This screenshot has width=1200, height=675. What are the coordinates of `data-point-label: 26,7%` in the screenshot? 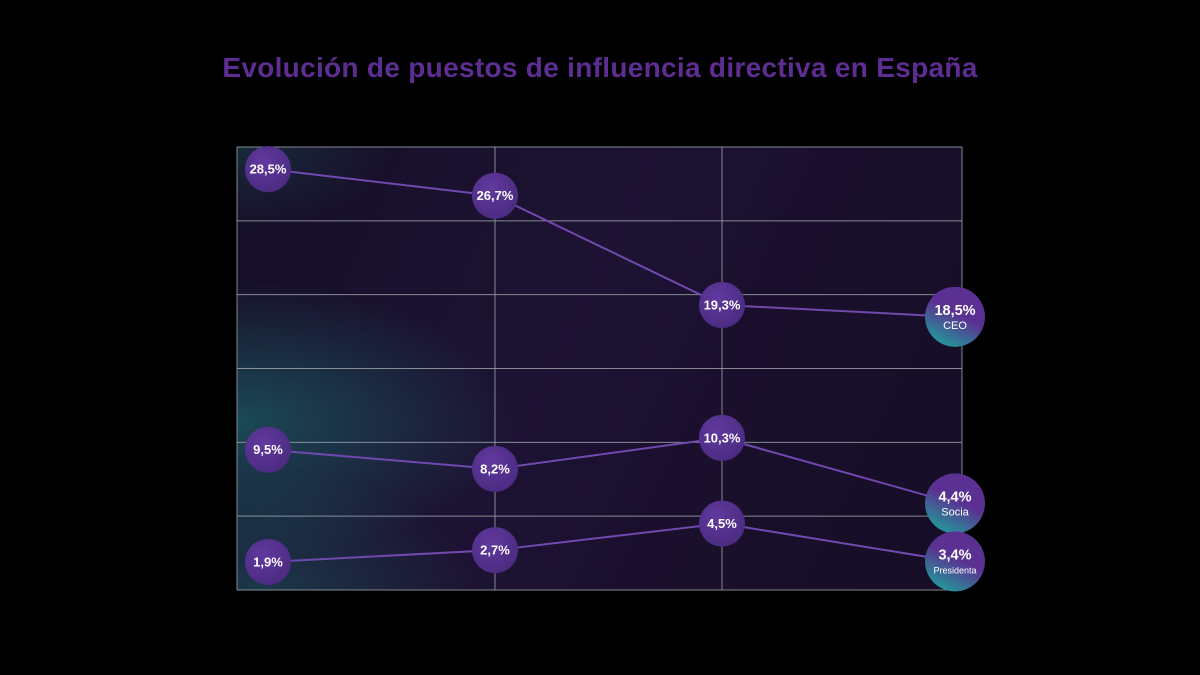 It's located at (495, 195).